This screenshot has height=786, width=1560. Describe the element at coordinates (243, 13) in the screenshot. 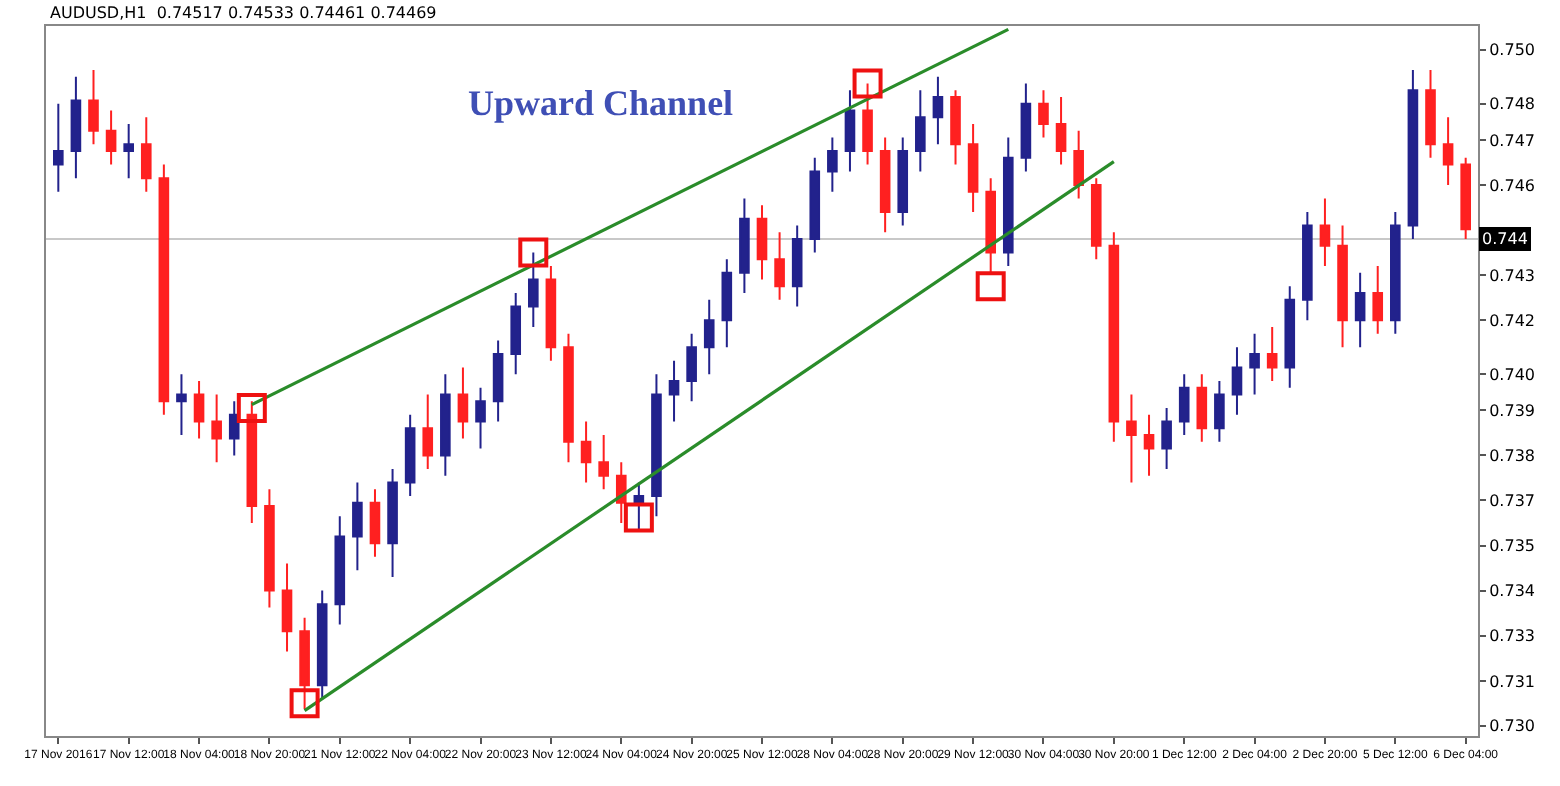

I see `chart-subtitle: AUDUSD,H1 0.74517 0.74533 0.74461 0.74469` at that location.